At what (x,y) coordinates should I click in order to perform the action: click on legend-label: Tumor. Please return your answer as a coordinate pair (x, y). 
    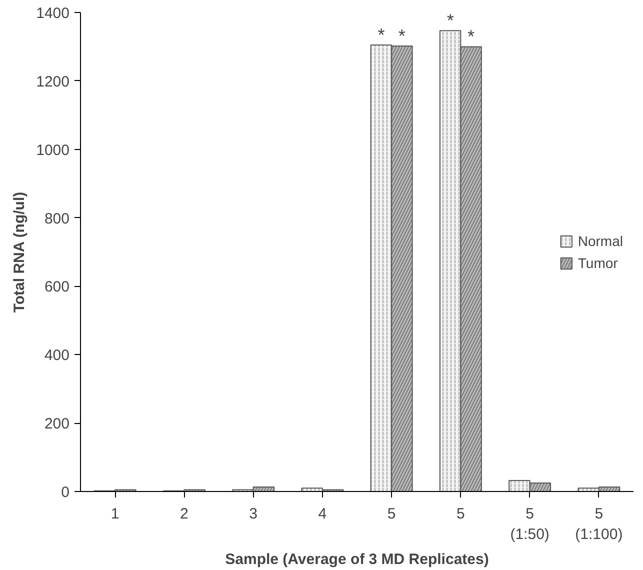
    Looking at the image, I should click on (598, 262).